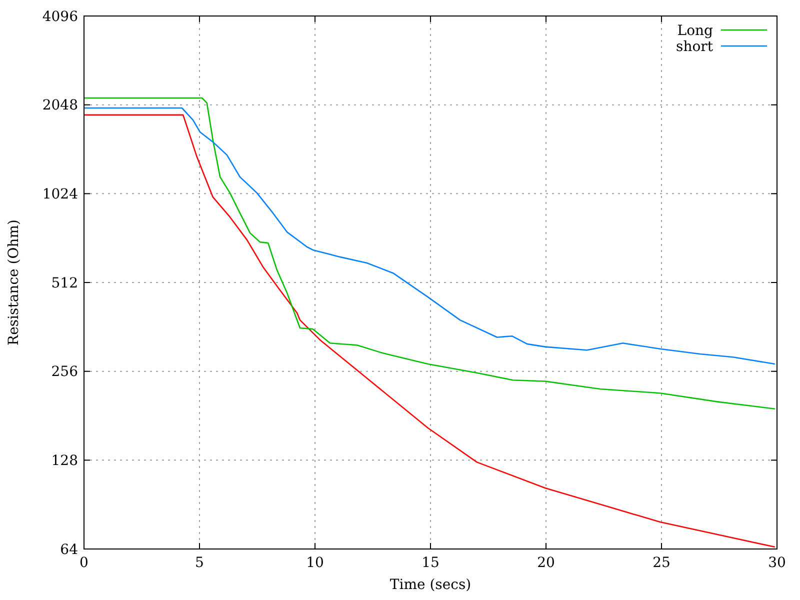 The width and height of the screenshot is (800, 600). I want to click on x-tick-label: 15, so click(431, 563).